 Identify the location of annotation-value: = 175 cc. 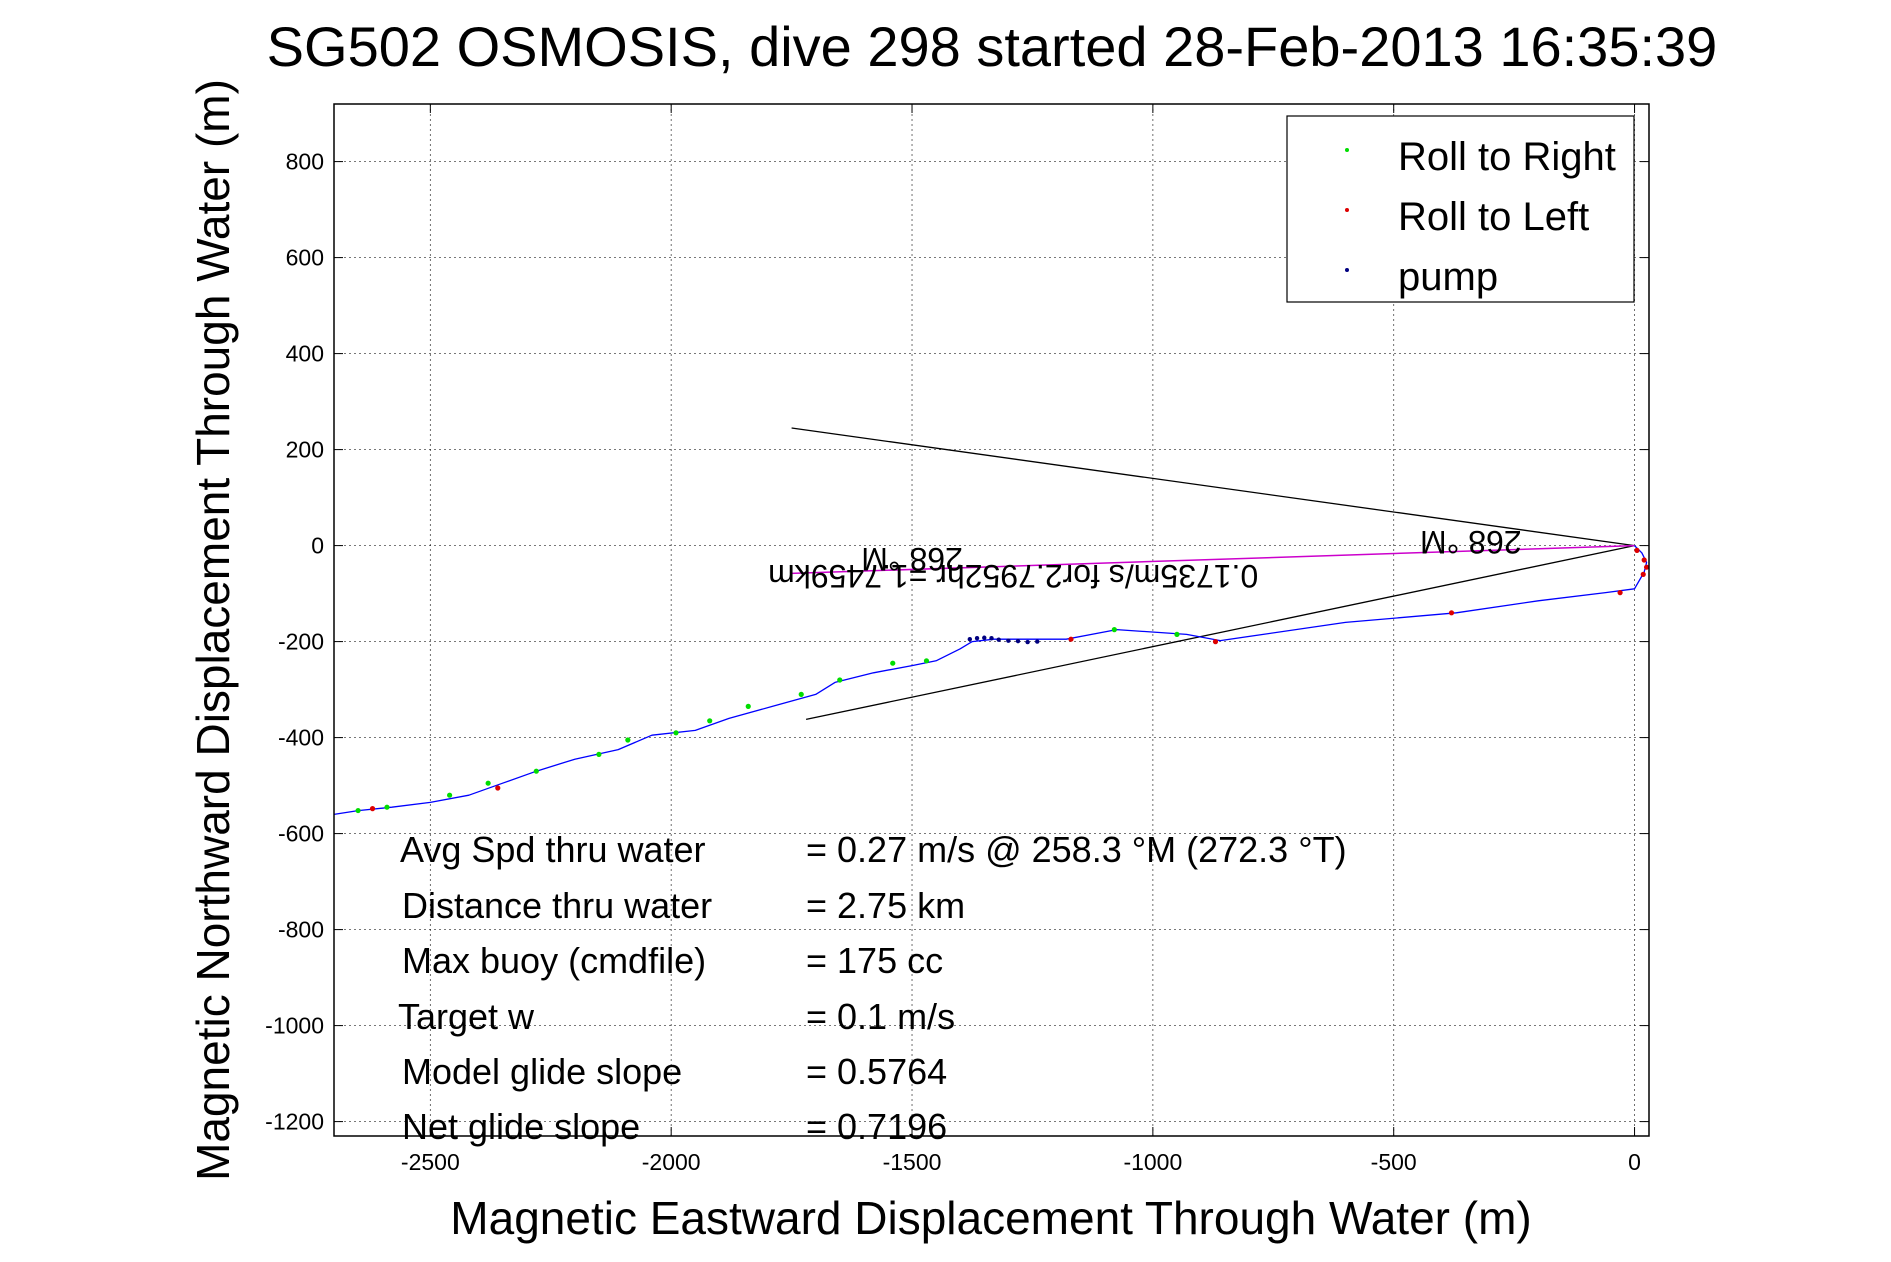
(874, 960).